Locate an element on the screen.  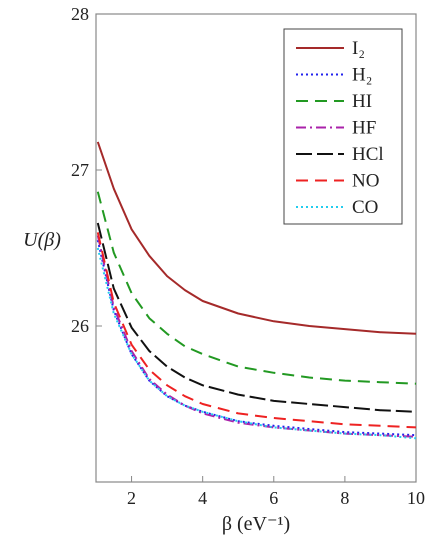
legend-label: H₂ is located at coordinates (362, 75).